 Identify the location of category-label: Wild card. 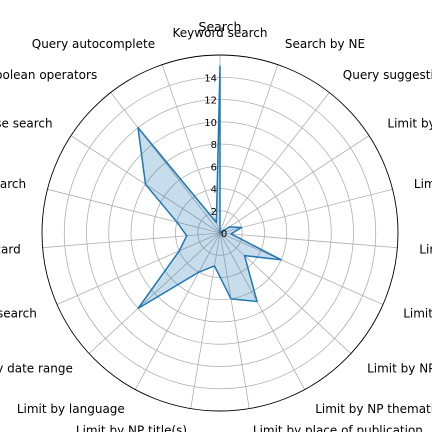
(10, 250).